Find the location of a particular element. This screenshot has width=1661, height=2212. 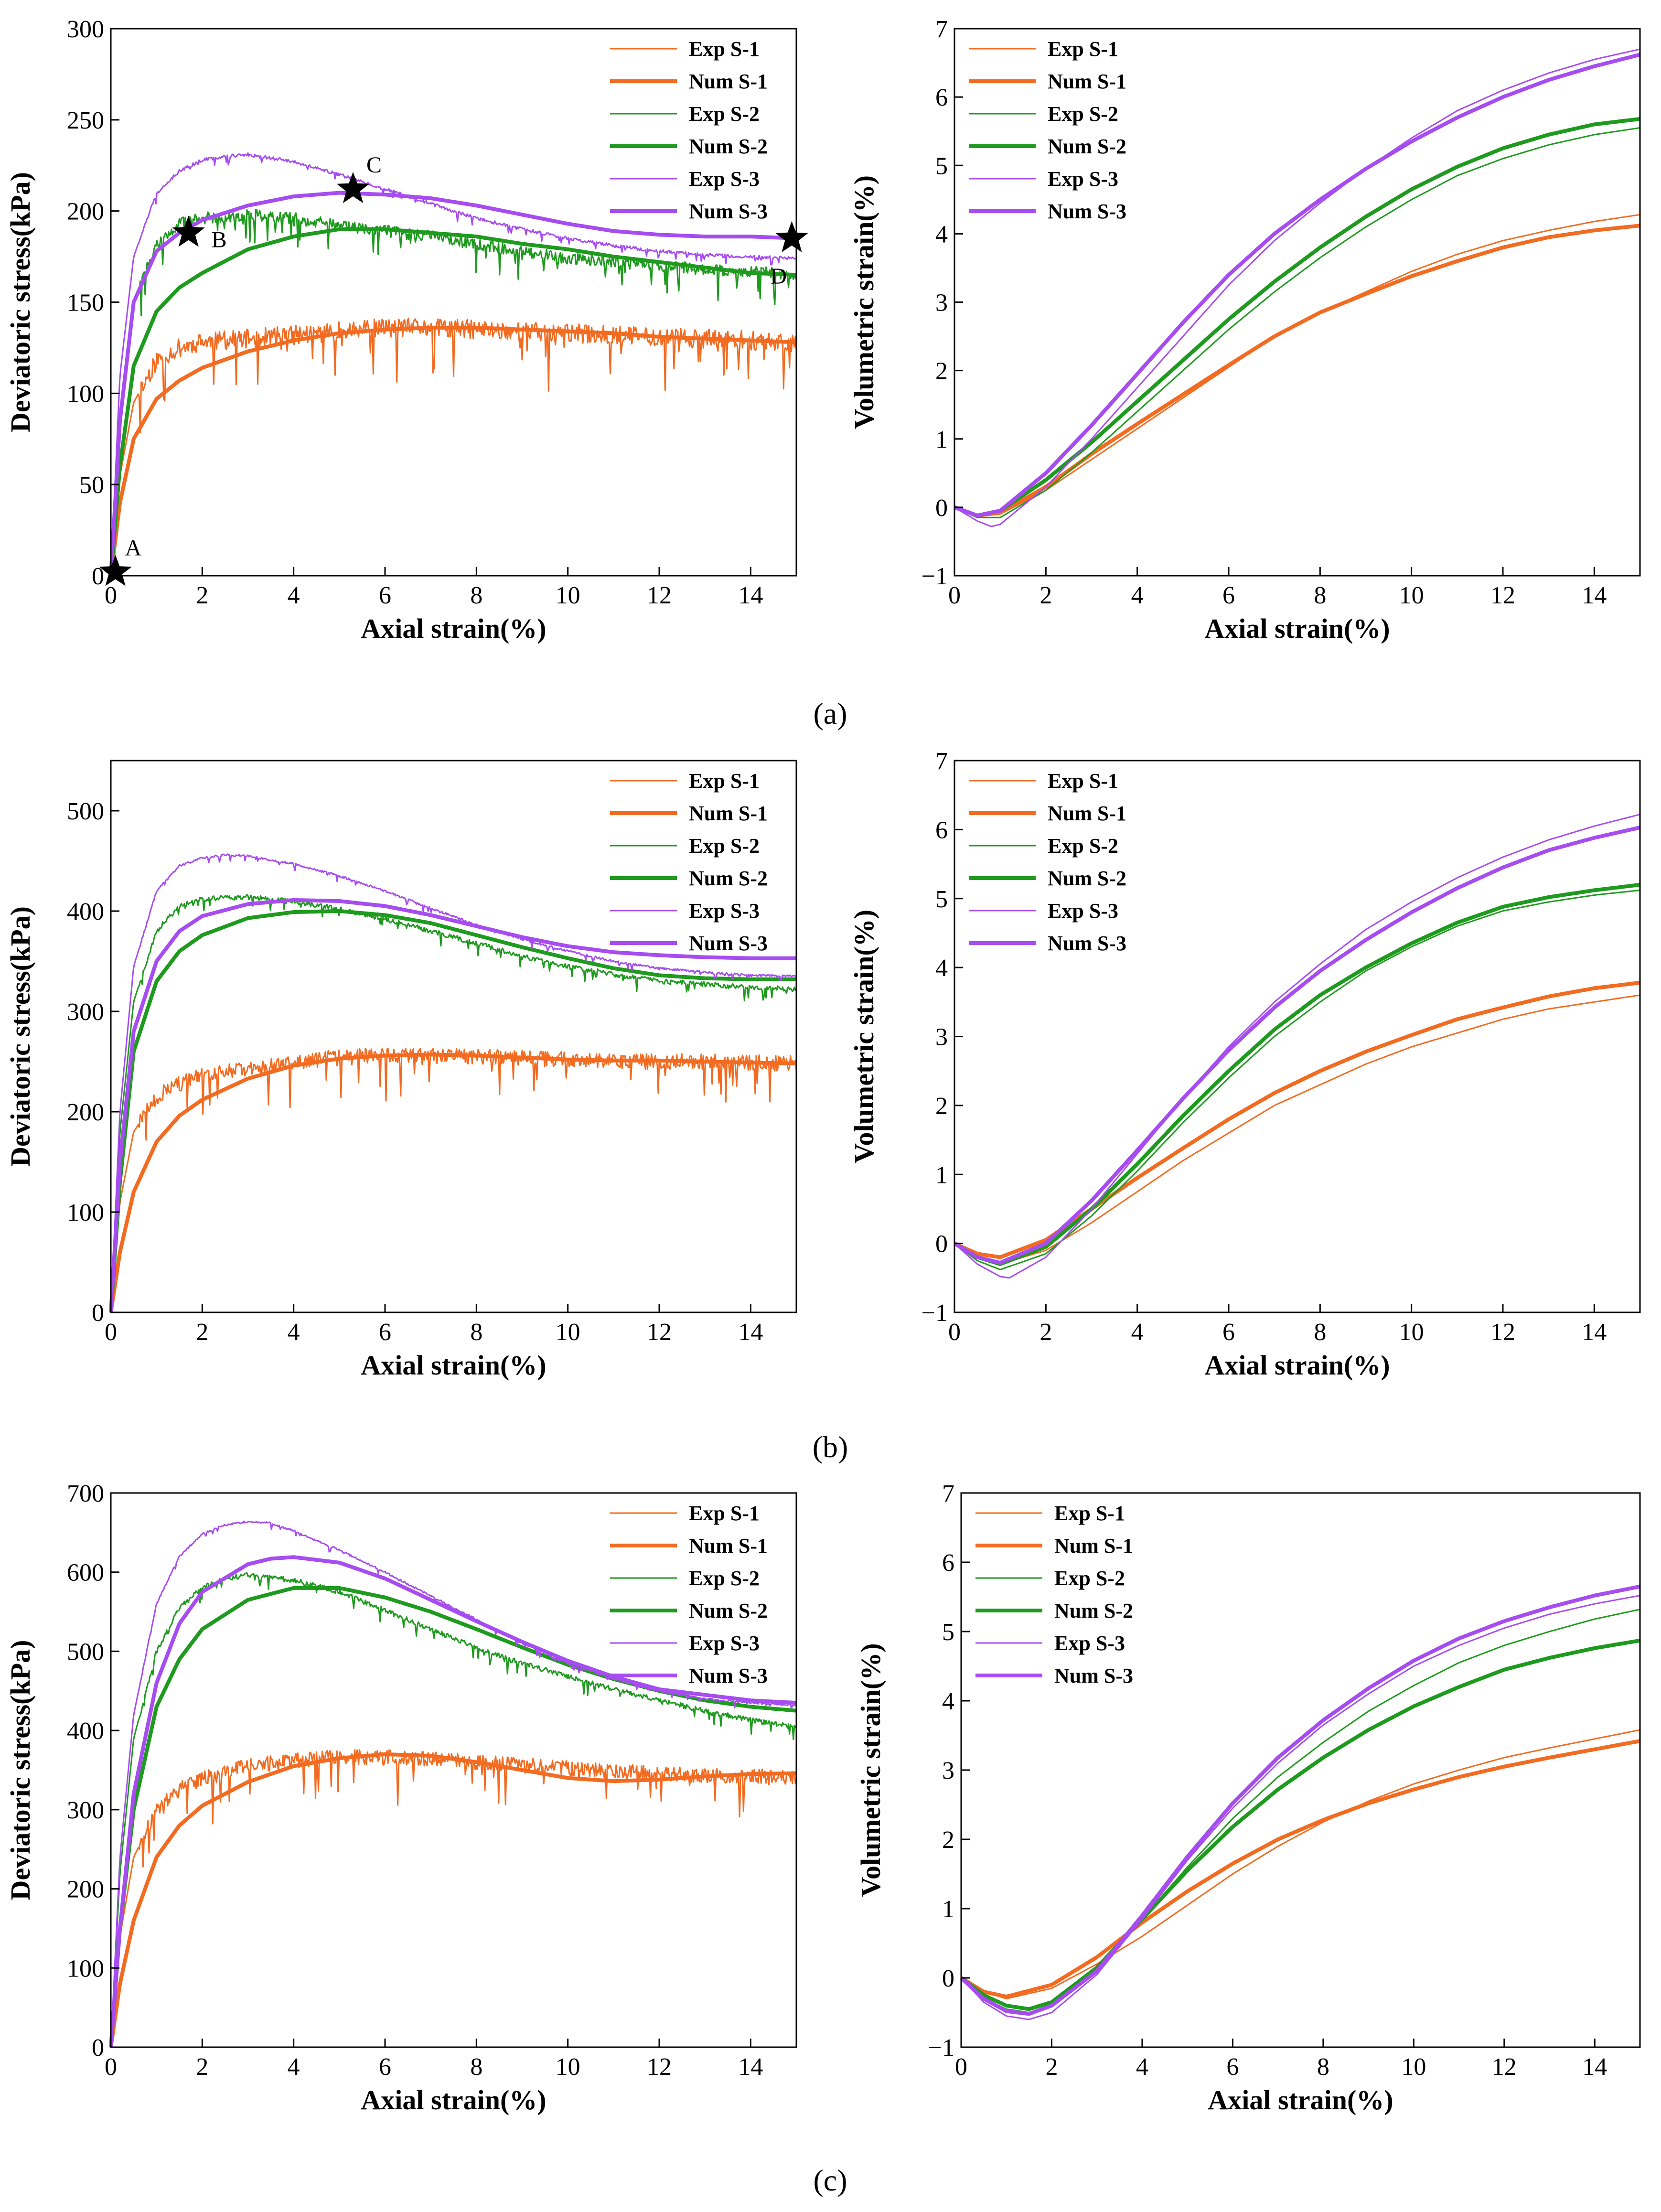

y-tick-label: 5 is located at coordinates (942, 166).